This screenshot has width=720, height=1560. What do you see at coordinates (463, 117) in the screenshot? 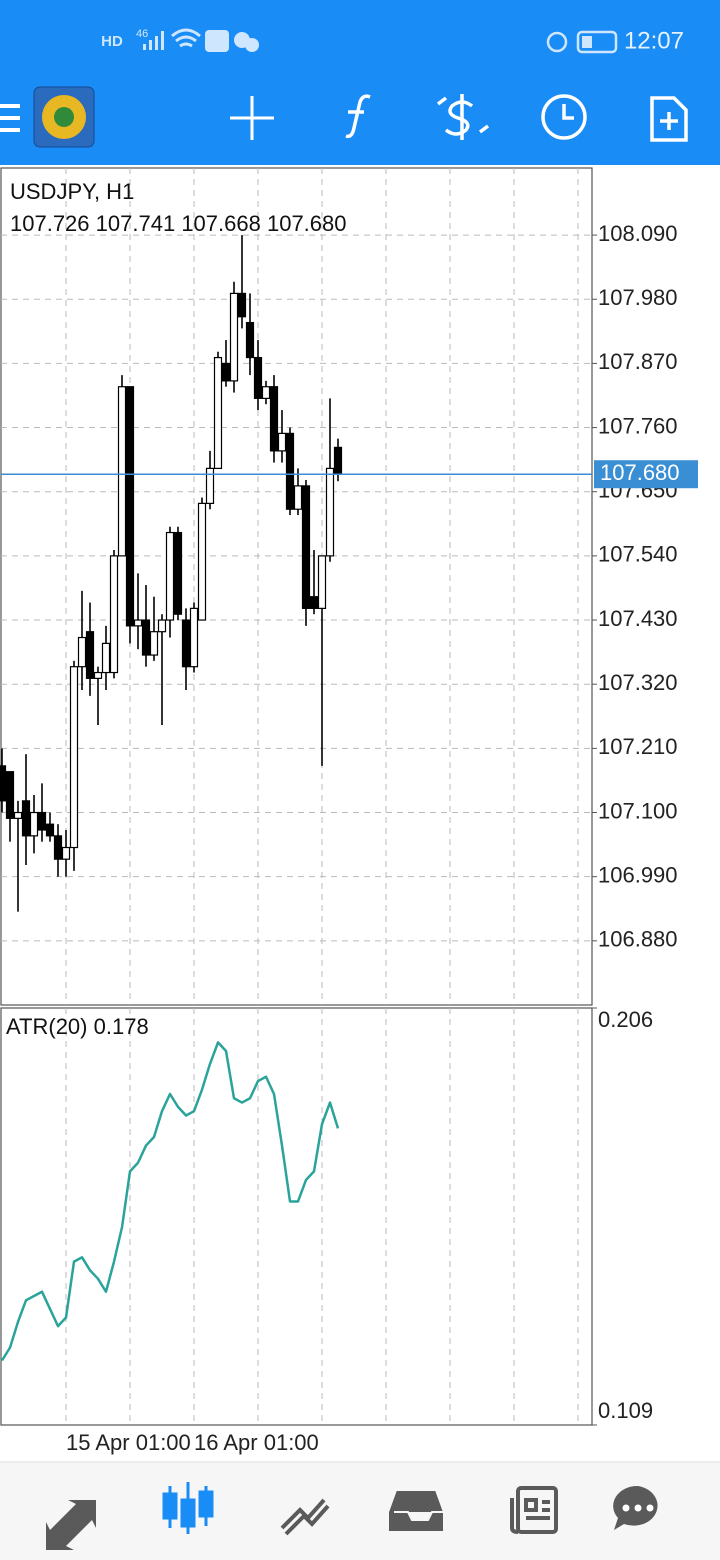
I see `trade-button` at bounding box center [463, 117].